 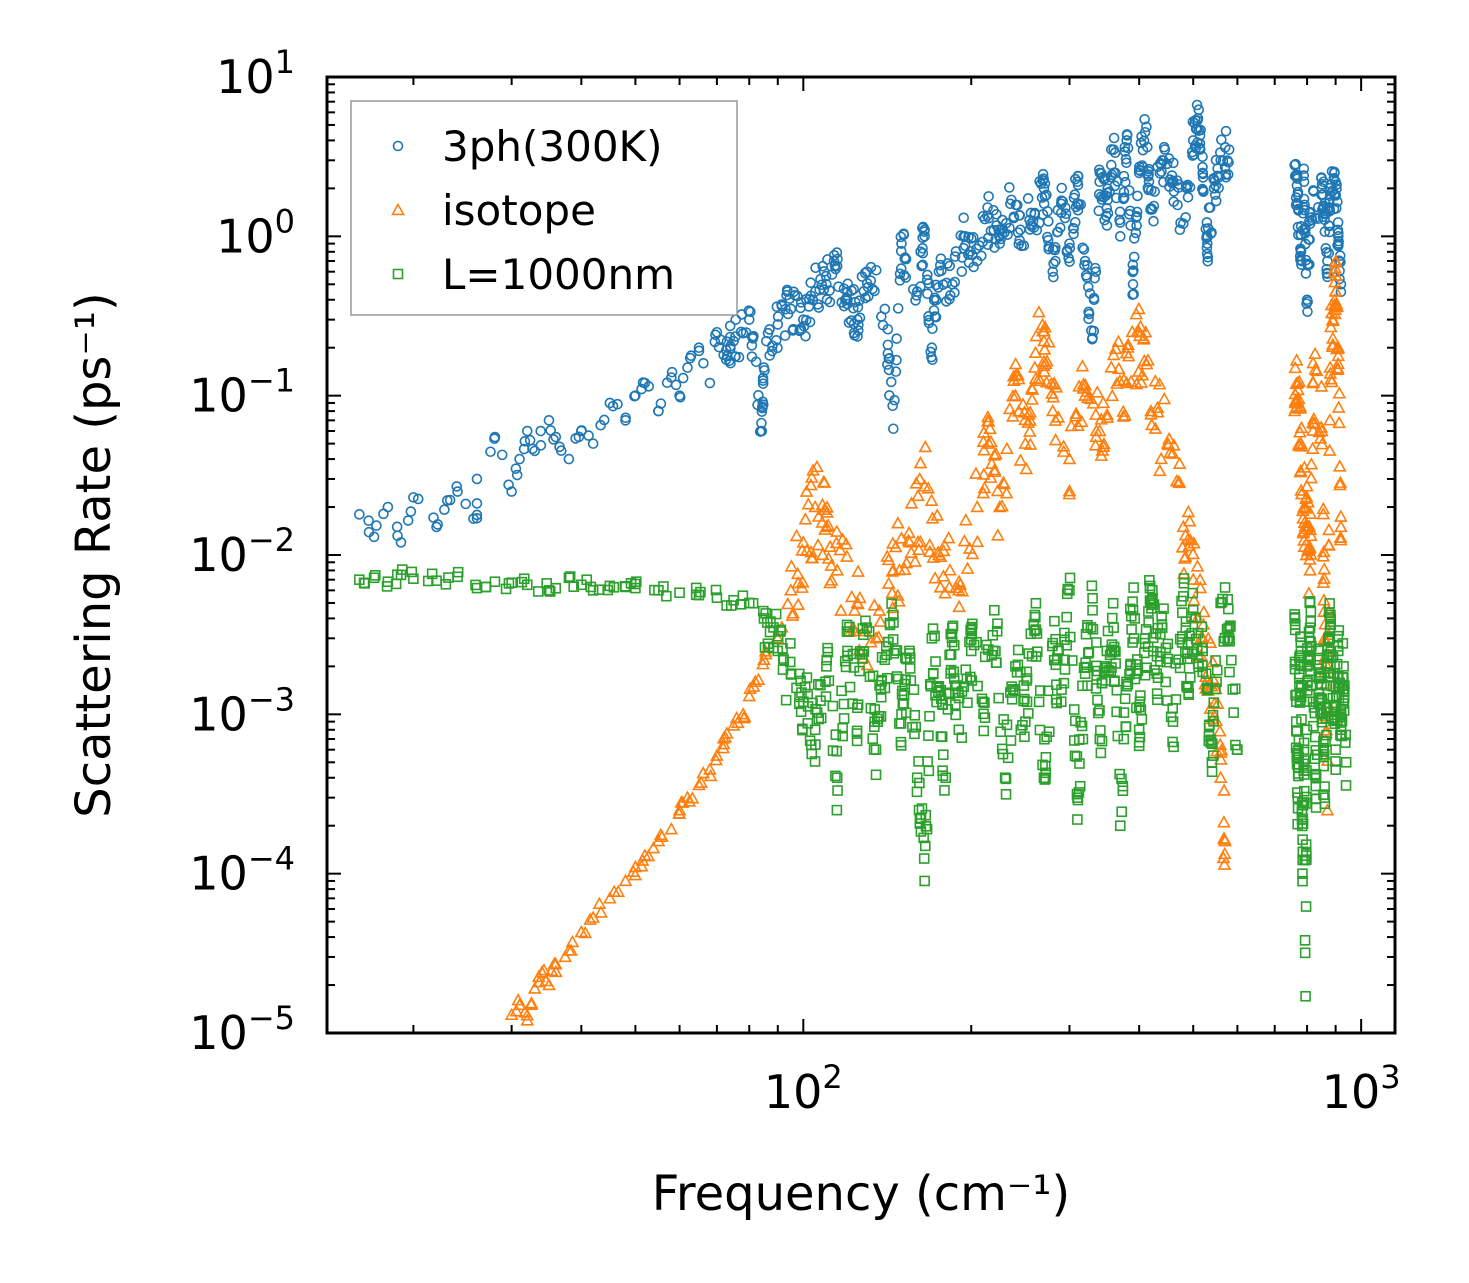 What do you see at coordinates (861, 1194) in the screenshot?
I see `x-axis-label: Frequency (cm⁻¹)` at bounding box center [861, 1194].